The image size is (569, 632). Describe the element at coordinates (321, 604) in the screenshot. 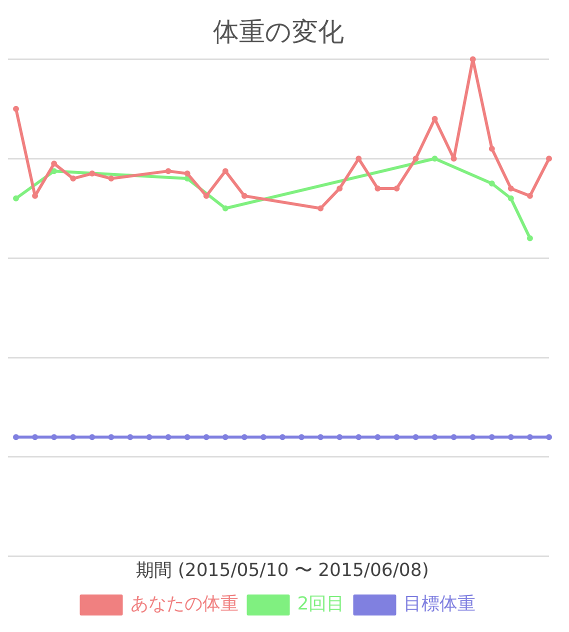

I see `legend-label: 2回目` at that location.